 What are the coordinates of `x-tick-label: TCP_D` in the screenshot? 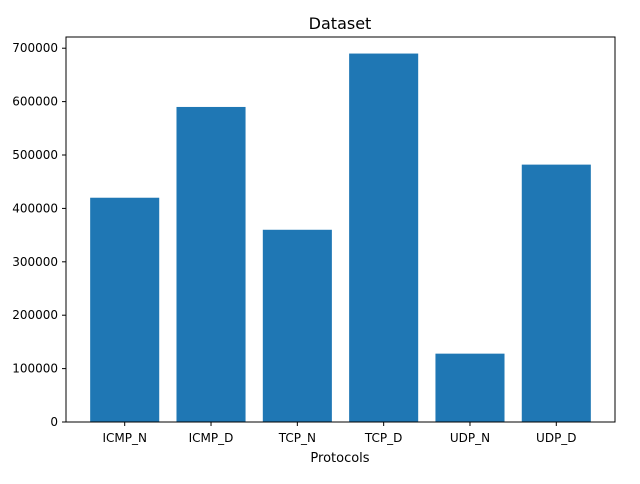 It's located at (383, 438).